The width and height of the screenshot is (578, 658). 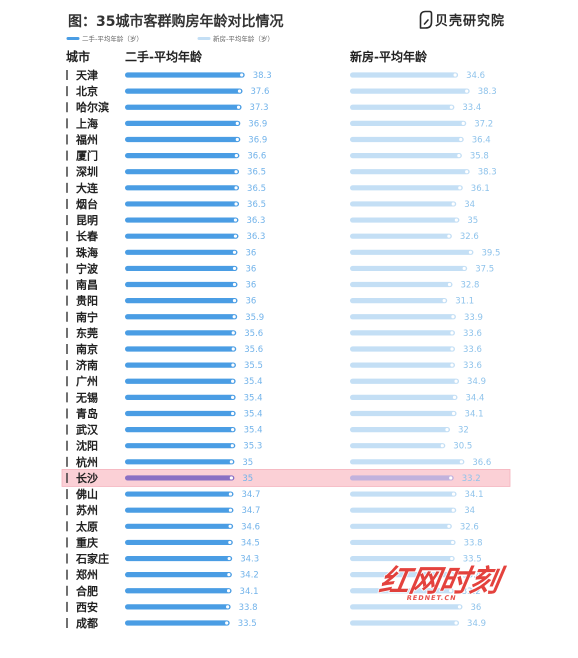 I want to click on newhouse-value-label: 34, so click(x=469, y=205).